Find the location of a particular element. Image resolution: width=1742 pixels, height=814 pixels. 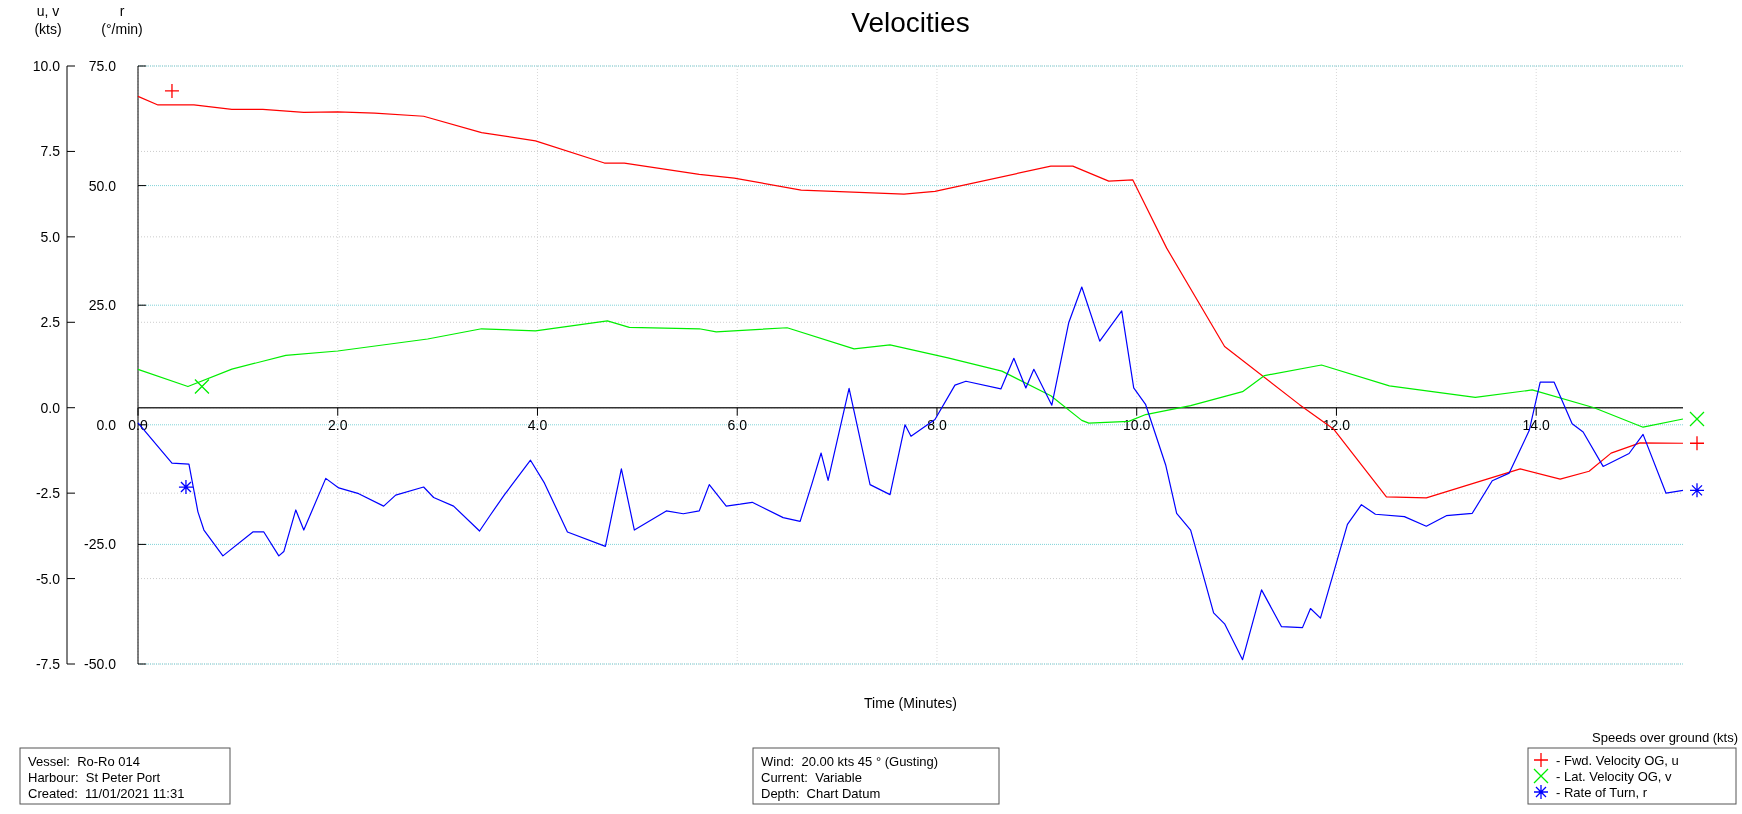

y2-tick-label: -25.0 is located at coordinates (100, 544).